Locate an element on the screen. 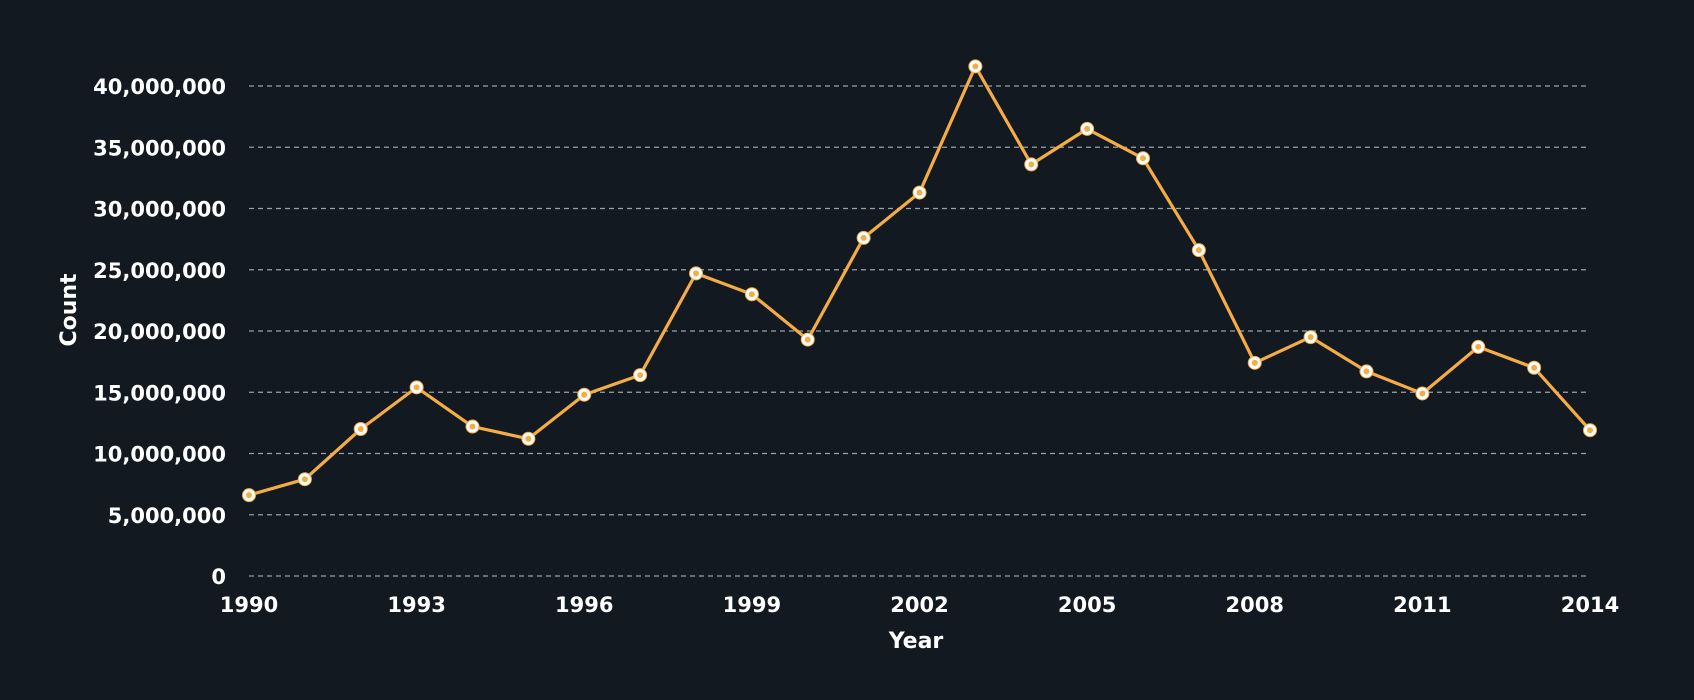 This screenshot has width=1694, height=700. x-axis-ticks: 1990 1993 1996 1999 2002 2005 2008 2011 2014 is located at coordinates (919, 605).